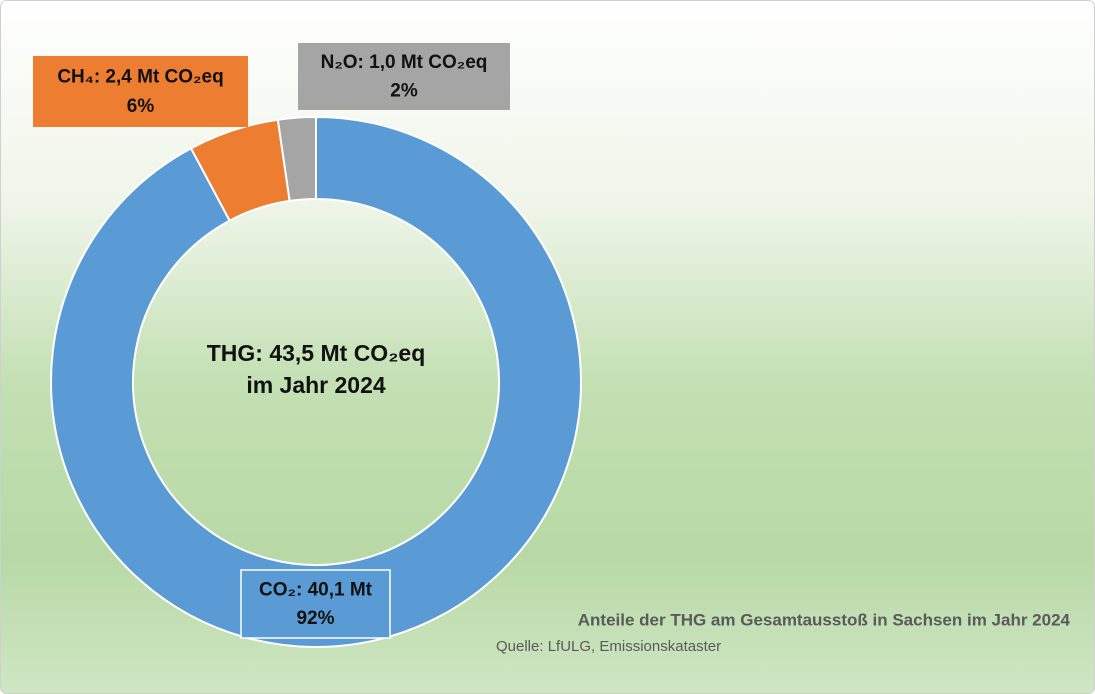 The image size is (1095, 694). What do you see at coordinates (316, 353) in the screenshot?
I see `center-label: THG: 43,5 Mt CO₂eq` at bounding box center [316, 353].